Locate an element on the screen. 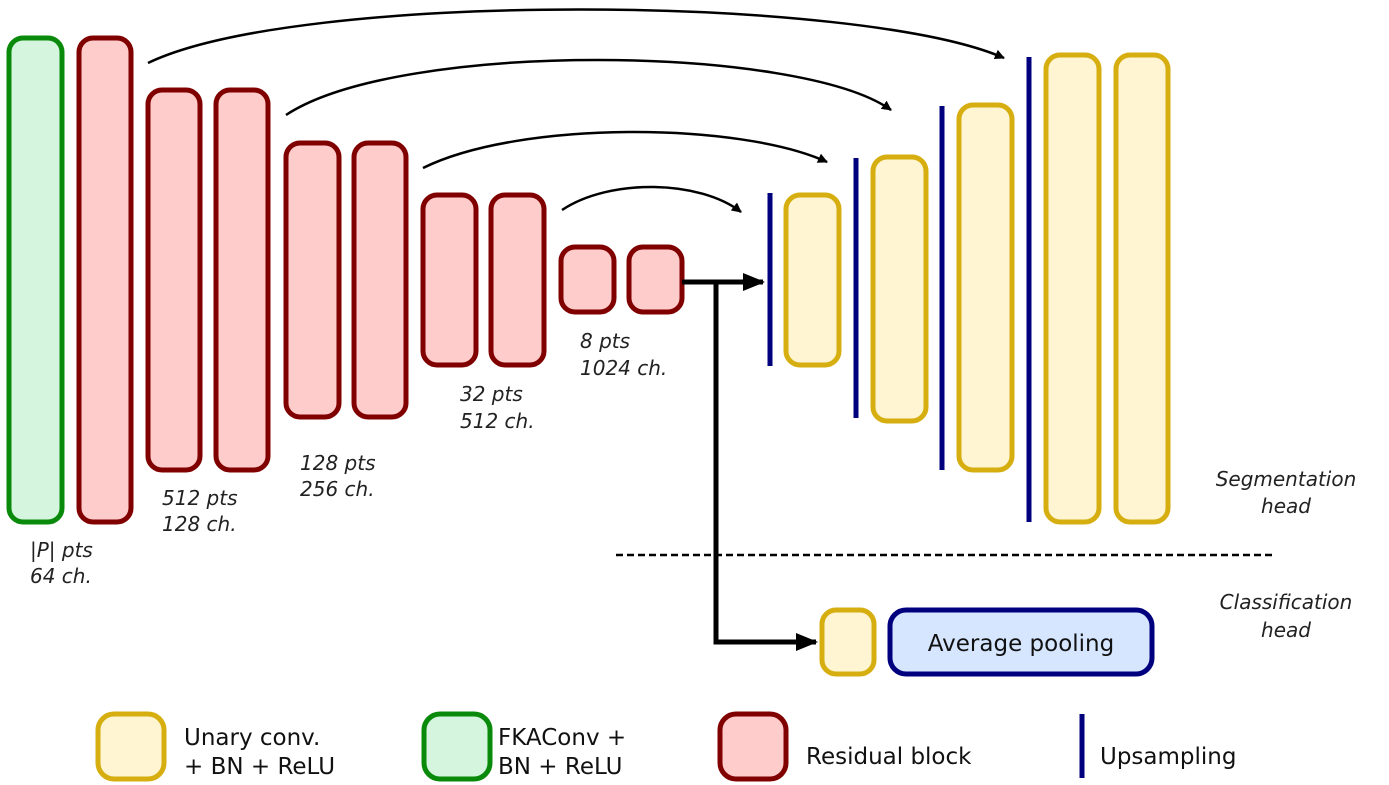 This screenshot has height=785, width=1389. average-pooling-label: Average pooling is located at coordinates (1021, 644).